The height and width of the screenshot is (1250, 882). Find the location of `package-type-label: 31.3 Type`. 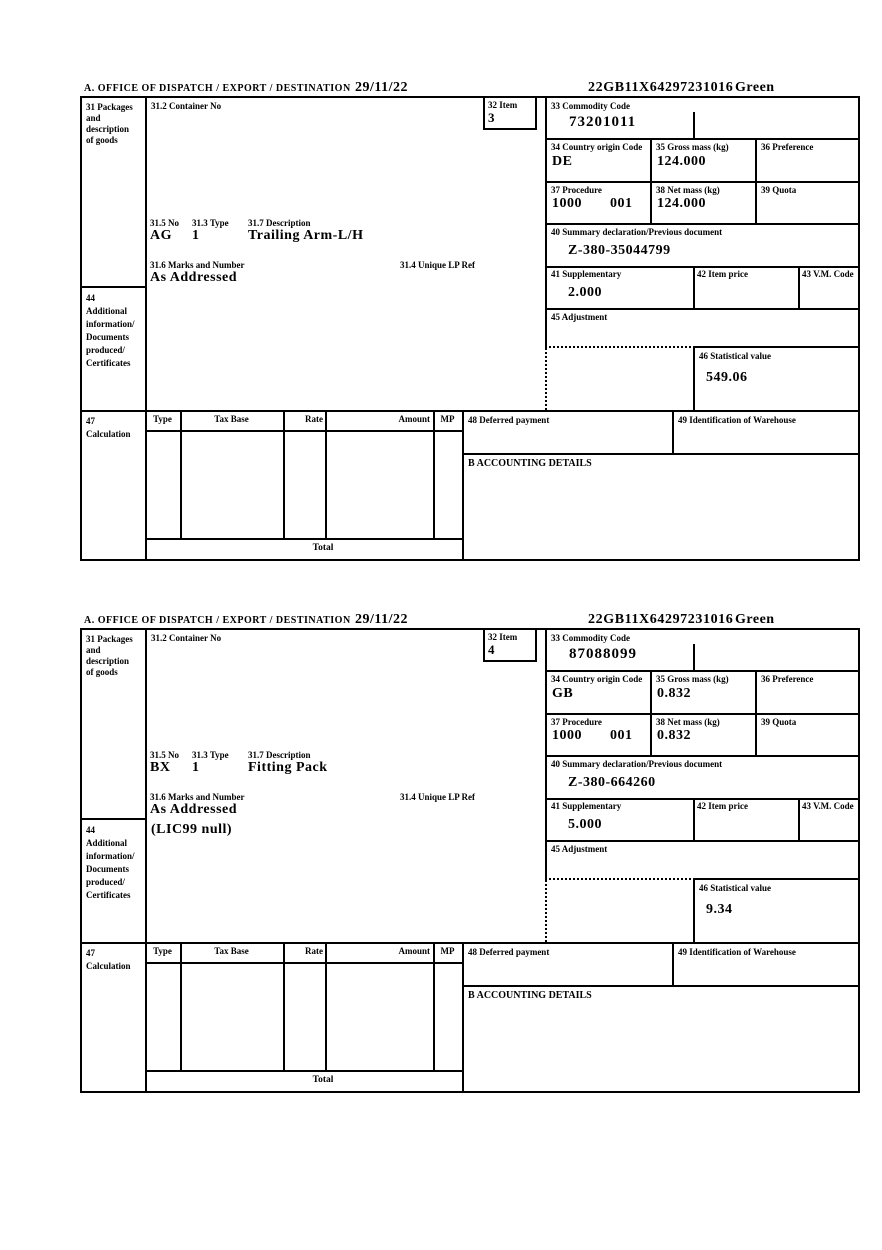

package-type-label: 31.3 Type is located at coordinates (210, 755).